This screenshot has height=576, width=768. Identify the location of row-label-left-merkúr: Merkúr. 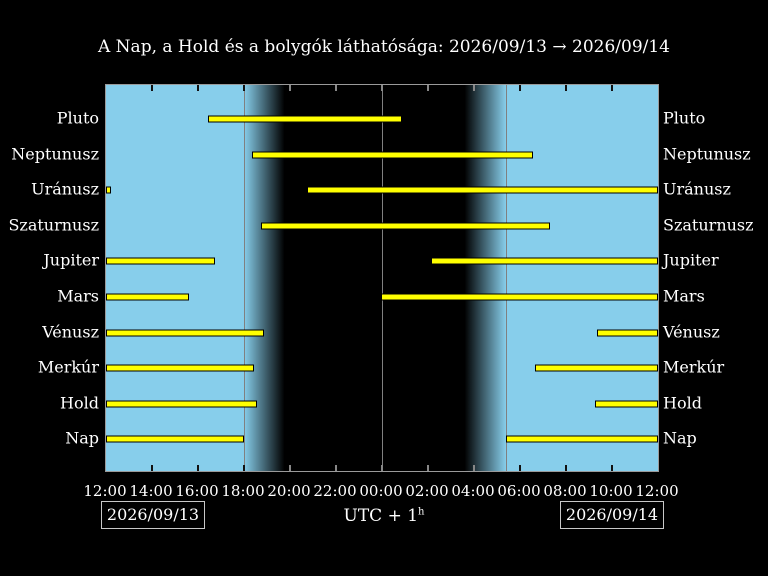
(68, 367).